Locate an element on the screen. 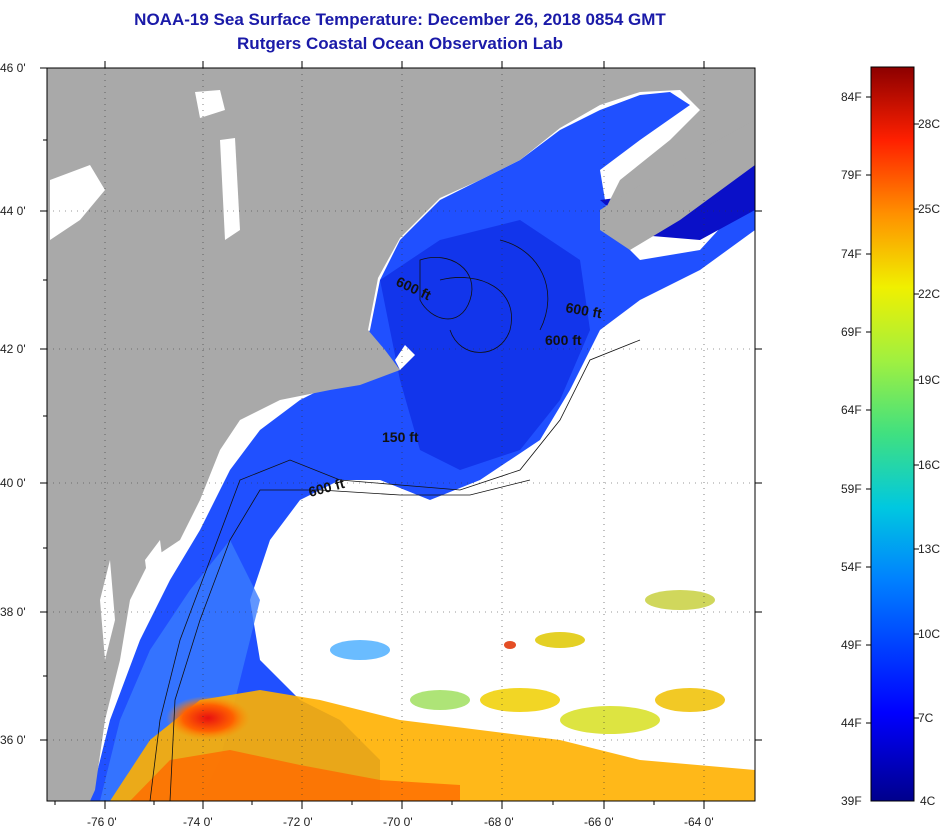 This screenshot has height=832, width=944. cb-c-label: 10C is located at coordinates (929, 634).